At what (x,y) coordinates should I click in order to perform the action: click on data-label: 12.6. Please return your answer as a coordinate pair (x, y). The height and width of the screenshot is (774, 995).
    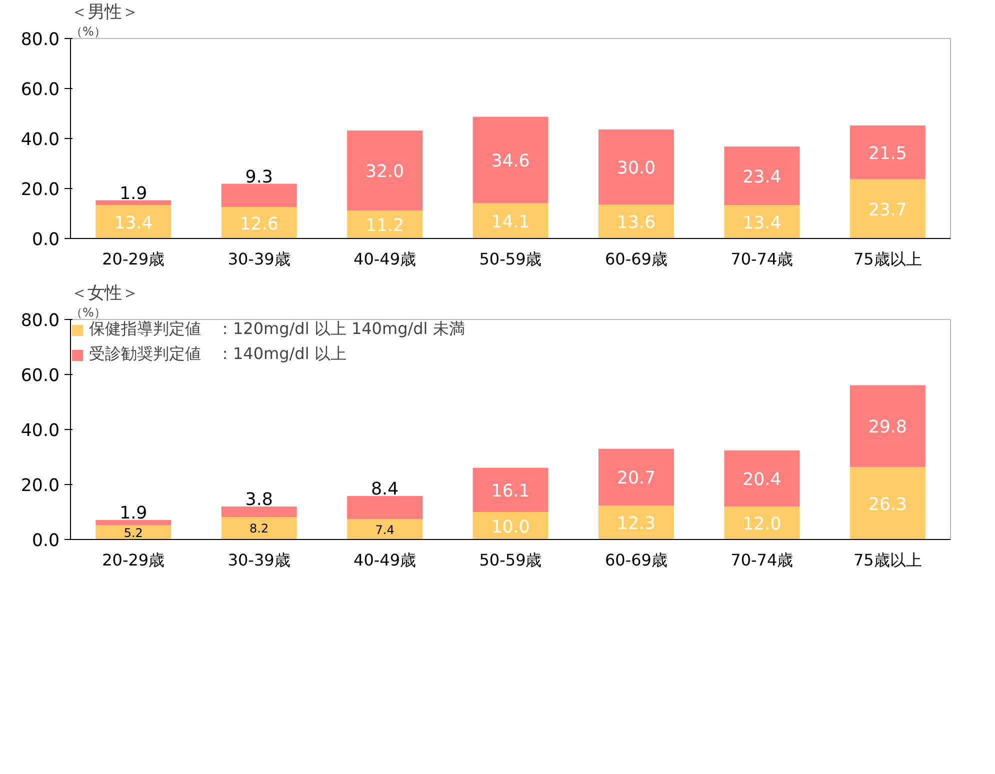
    Looking at the image, I should click on (259, 224).